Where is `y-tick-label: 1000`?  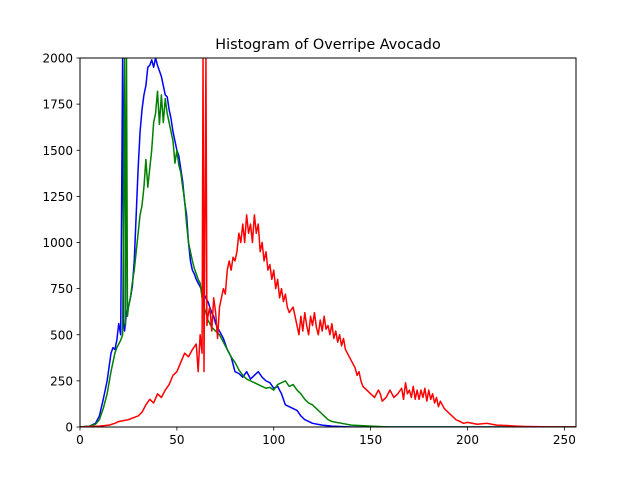
y-tick-label: 1000 is located at coordinates (57, 243).